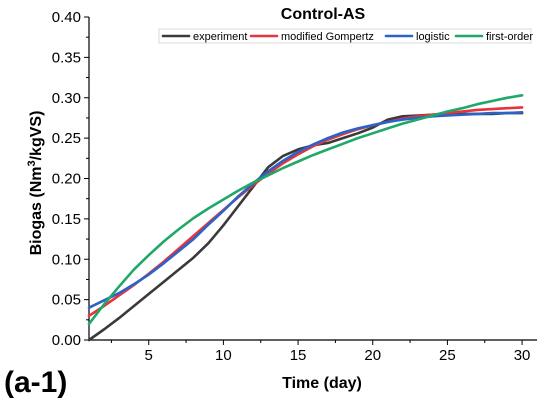 This screenshot has width=550, height=407. I want to click on y-tick-label: 0.25, so click(66, 138).